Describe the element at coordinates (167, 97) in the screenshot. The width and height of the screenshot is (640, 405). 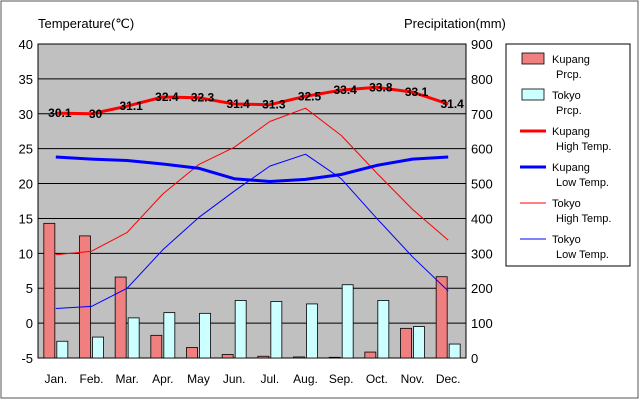
I see `kupang-high-value-label: 32.4` at that location.